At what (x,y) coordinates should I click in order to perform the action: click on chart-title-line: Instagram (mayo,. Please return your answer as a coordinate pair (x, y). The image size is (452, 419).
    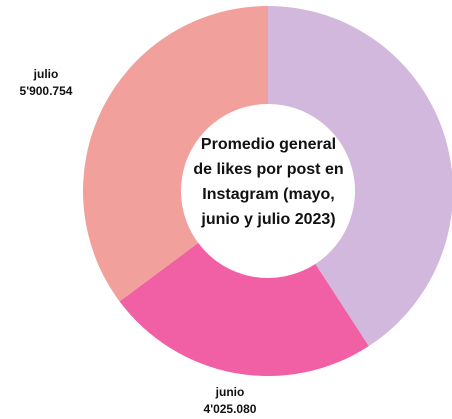
    Looking at the image, I should click on (268, 194).